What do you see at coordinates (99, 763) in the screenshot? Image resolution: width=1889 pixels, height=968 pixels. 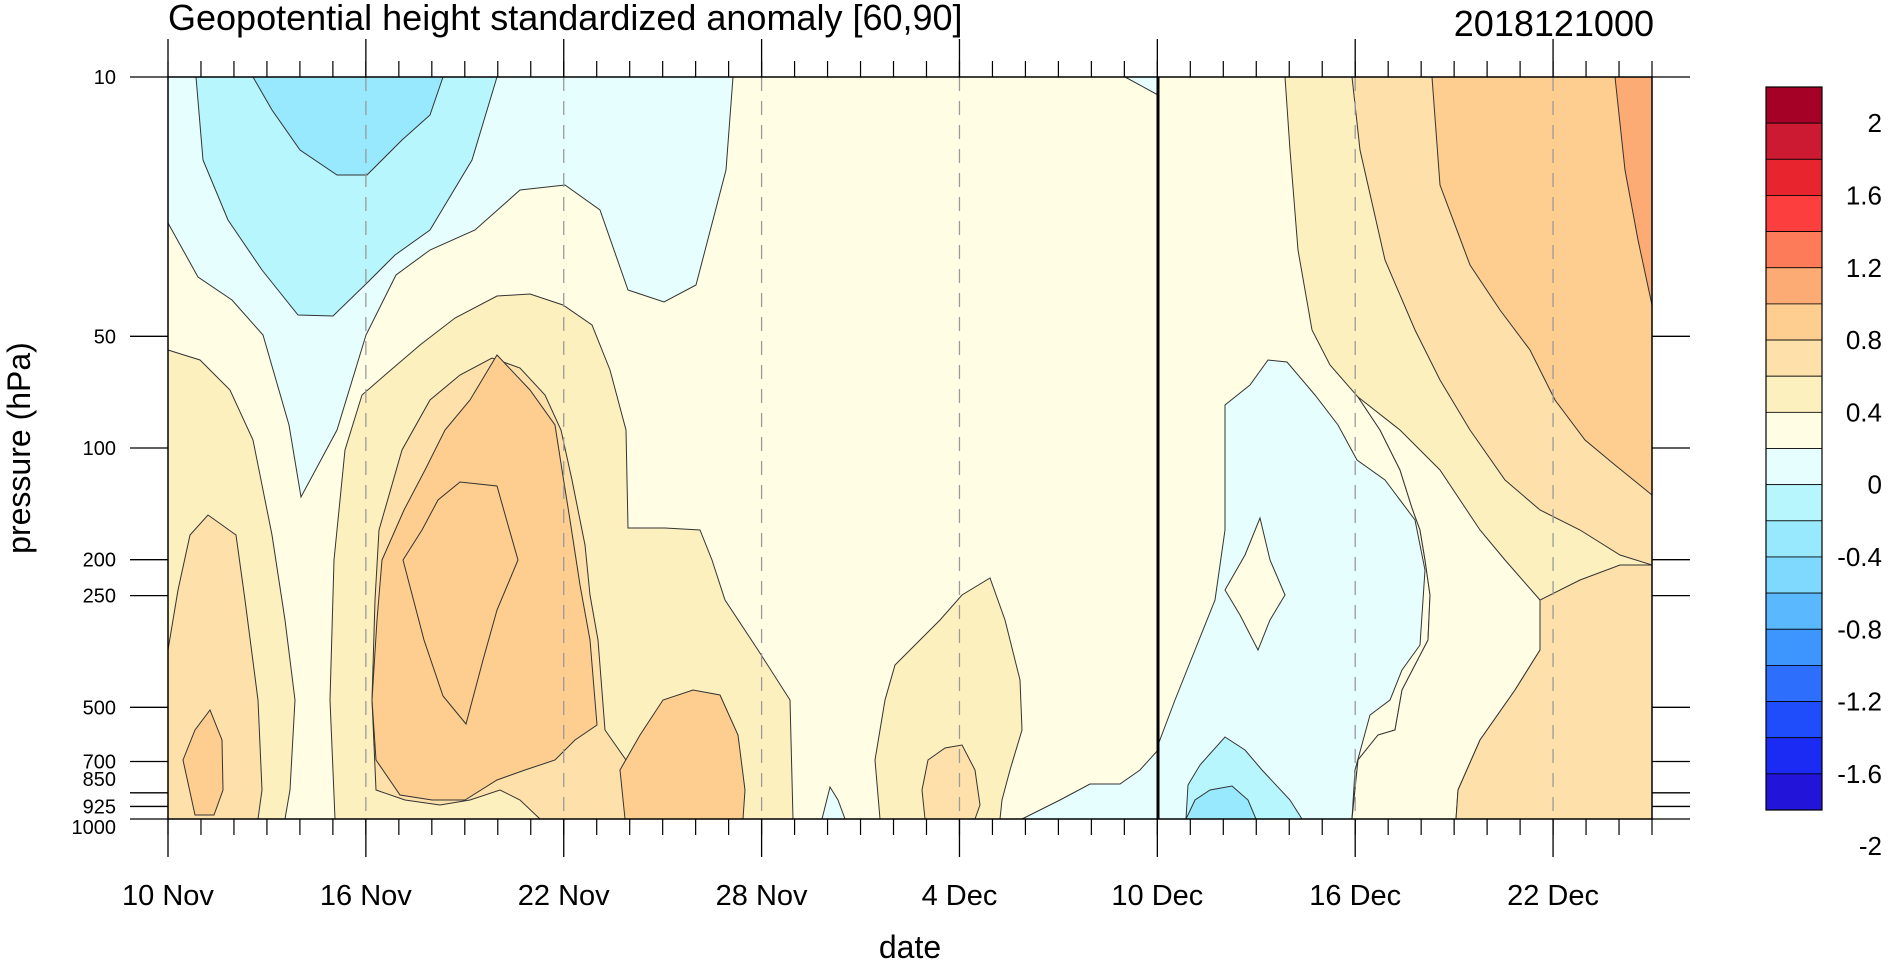 I see `y-tick-label: 700` at bounding box center [99, 763].